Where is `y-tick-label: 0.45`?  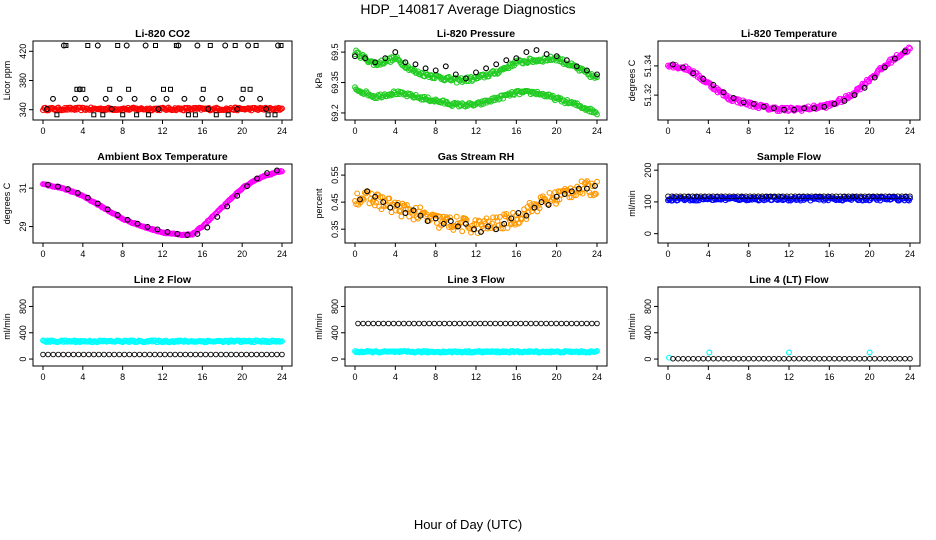 y-tick-label: 0.45 is located at coordinates (335, 202).